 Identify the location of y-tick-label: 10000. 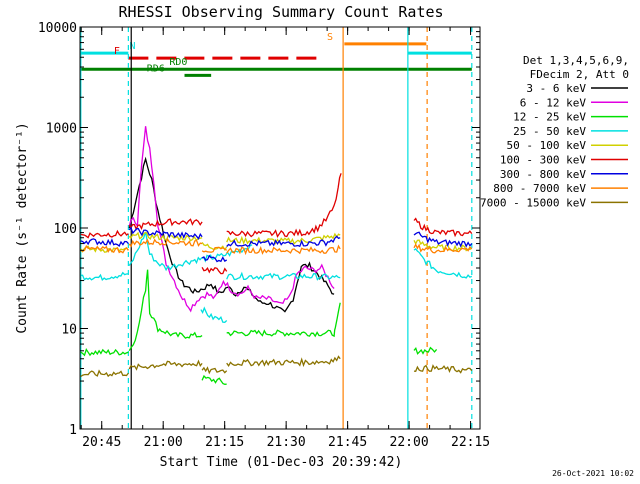
(57, 28).